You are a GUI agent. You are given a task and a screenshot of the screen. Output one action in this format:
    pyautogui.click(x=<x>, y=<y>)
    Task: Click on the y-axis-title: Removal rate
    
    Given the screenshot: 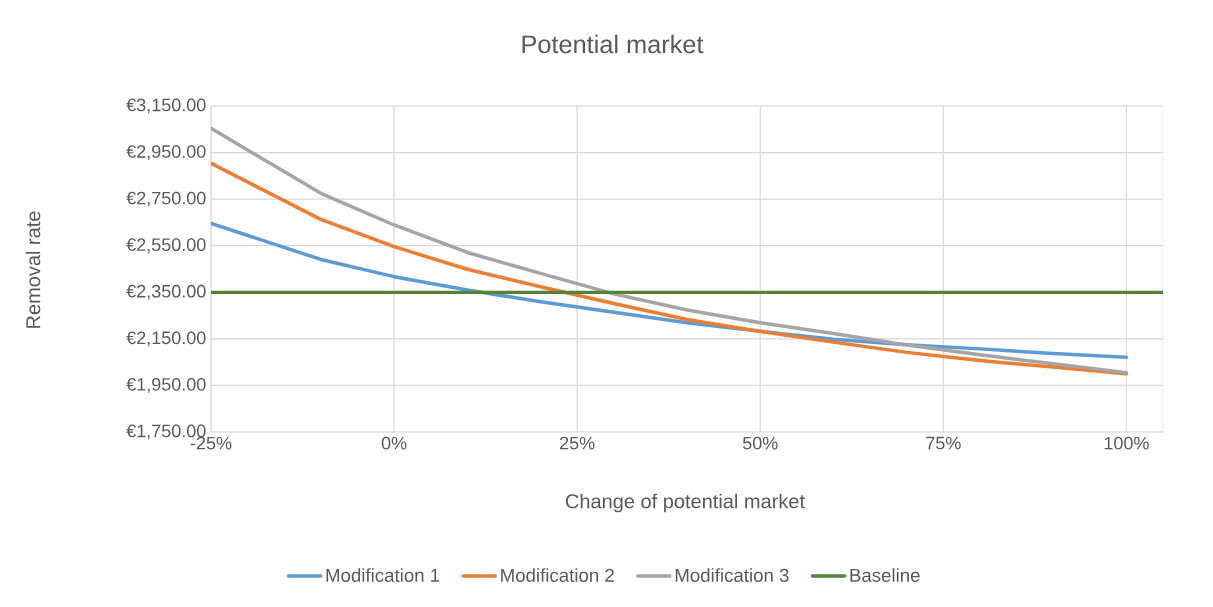 What is the action you would take?
    pyautogui.click(x=33, y=269)
    